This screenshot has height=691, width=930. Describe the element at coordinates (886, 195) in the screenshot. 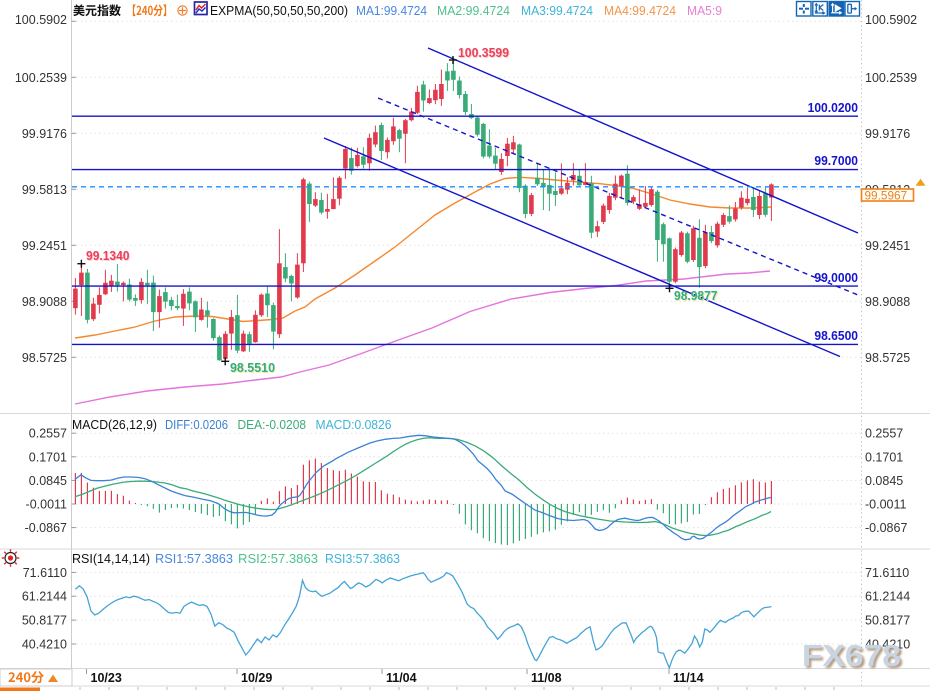

I see `svg-text: 99.5967` at that location.